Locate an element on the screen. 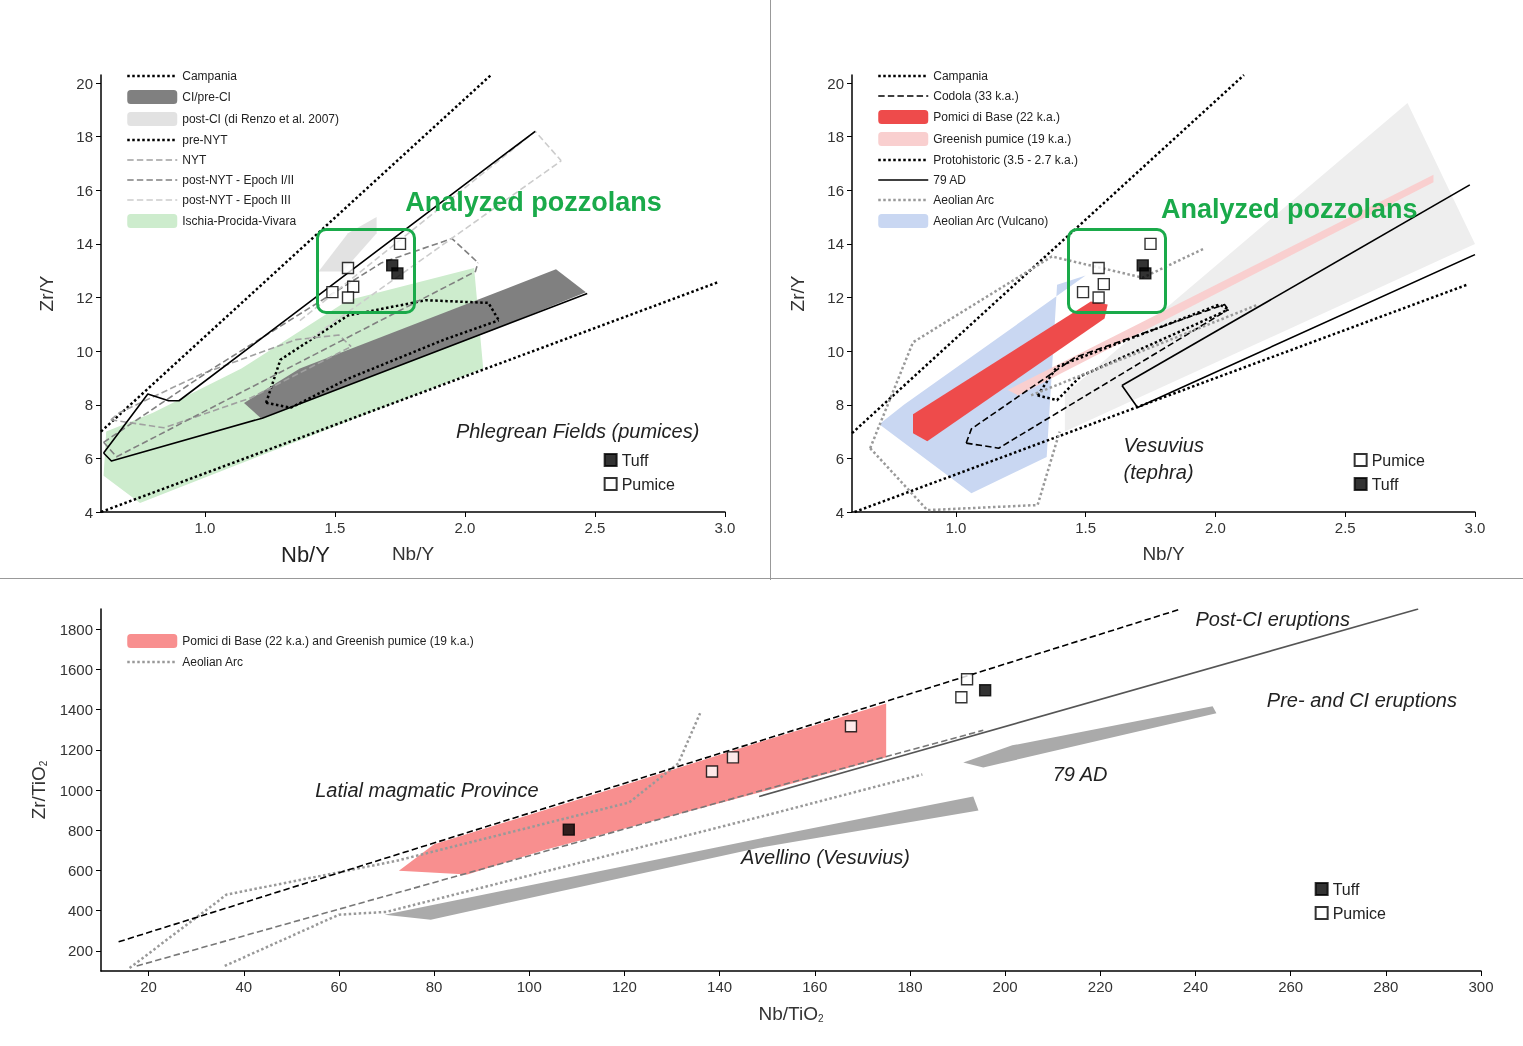 Image resolution: width=1523 pixels, height=1046 pixels. x-tick-label: 200 is located at coordinates (1005, 986).